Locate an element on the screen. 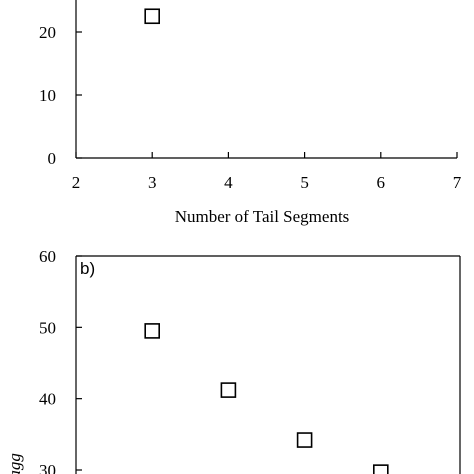  panel-a-y-tick-label: 20 is located at coordinates (47, 32).